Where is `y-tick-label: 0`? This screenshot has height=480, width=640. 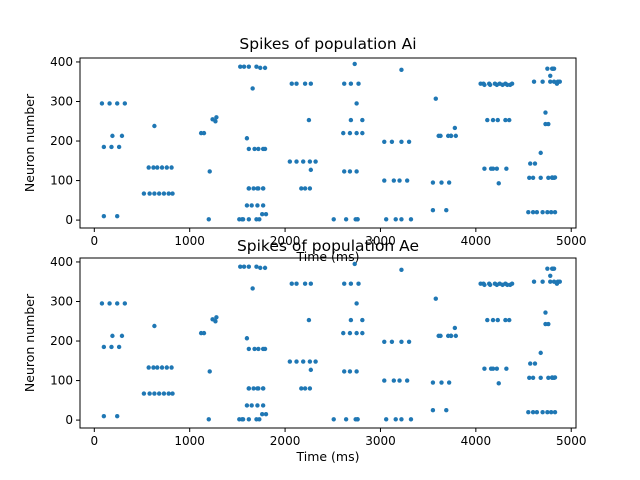 y-tick-label: 0 is located at coordinates (69, 220).